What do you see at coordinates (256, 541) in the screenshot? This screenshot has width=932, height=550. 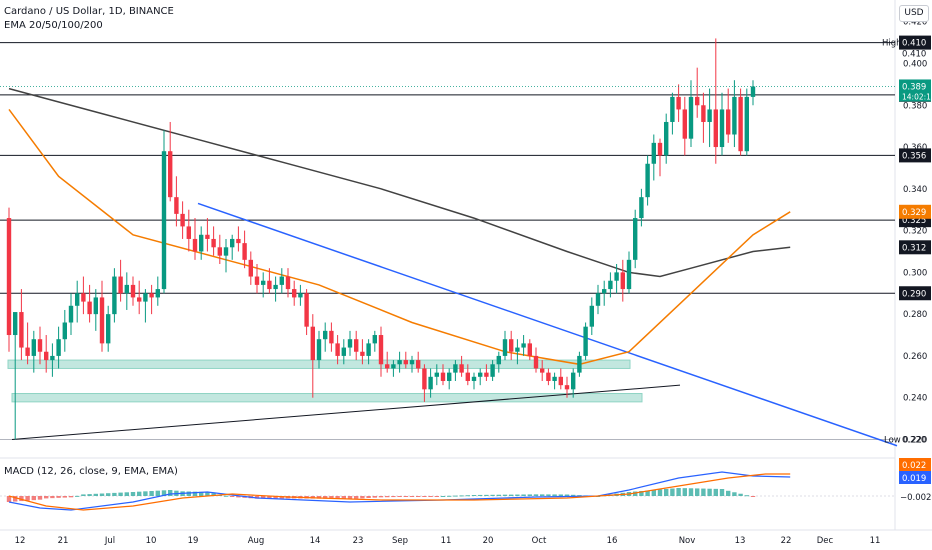 I see `x-tick-label: Aug` at bounding box center [256, 541].